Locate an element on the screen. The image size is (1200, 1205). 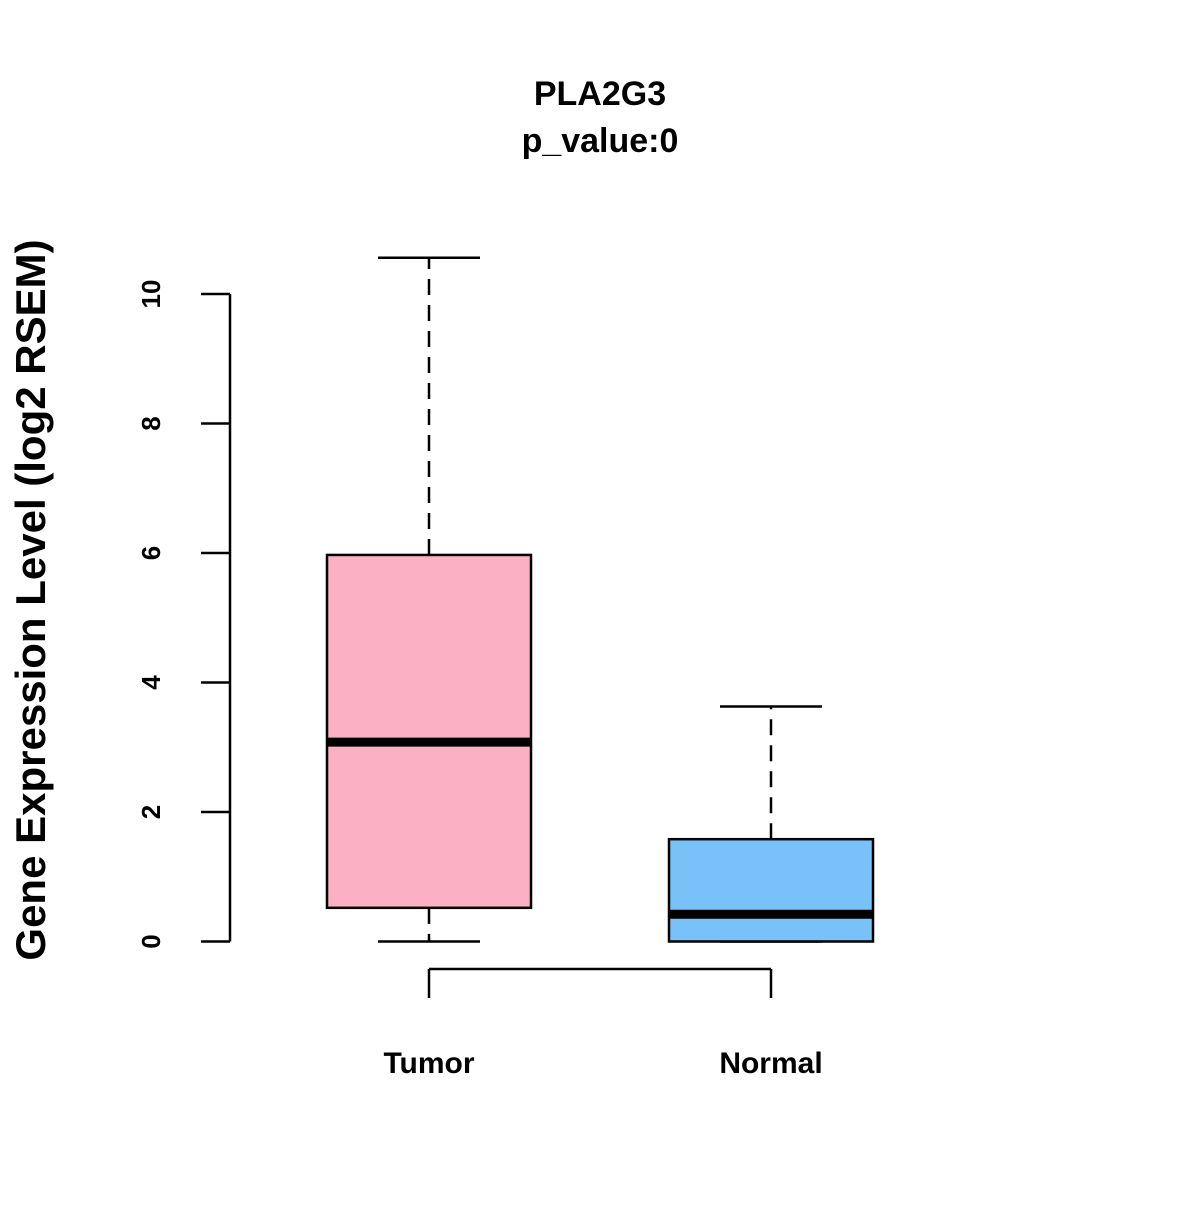
y-tick-label: 4 is located at coordinates (151, 682).